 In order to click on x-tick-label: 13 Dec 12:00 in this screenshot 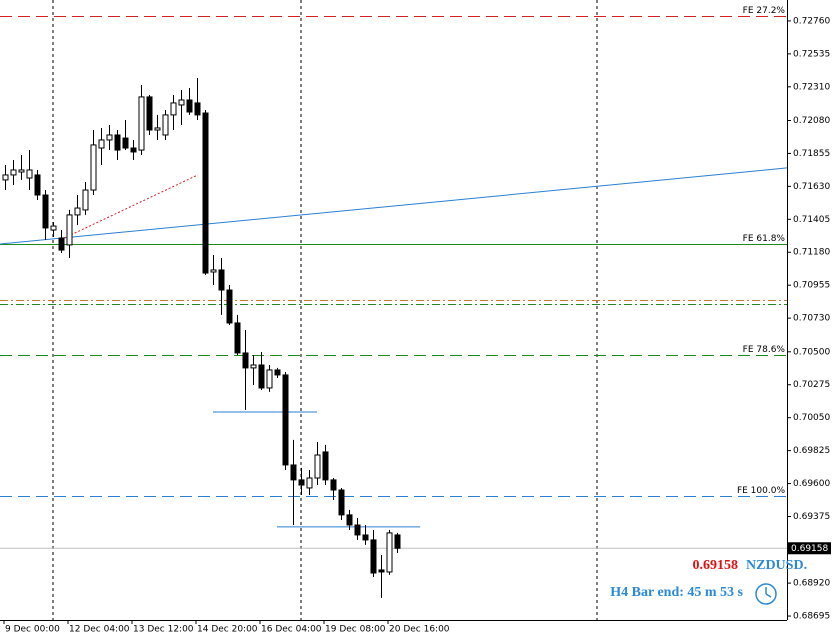, I will do `click(163, 630)`.